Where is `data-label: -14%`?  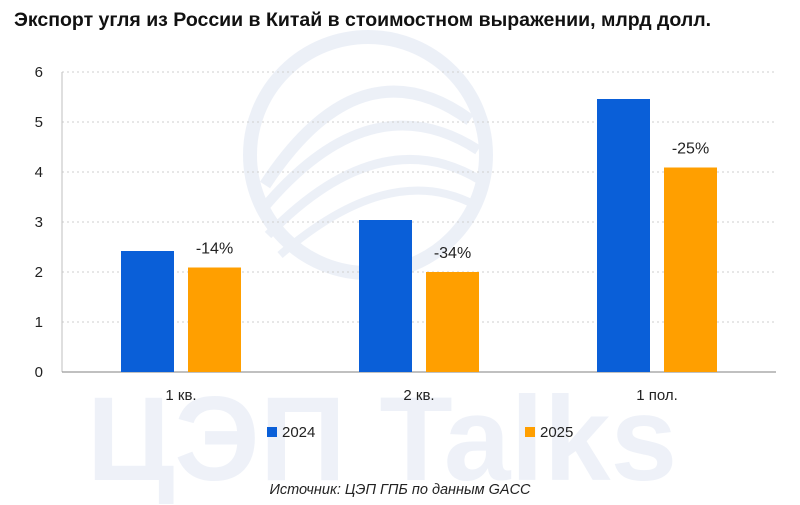 data-label: -14% is located at coordinates (214, 249).